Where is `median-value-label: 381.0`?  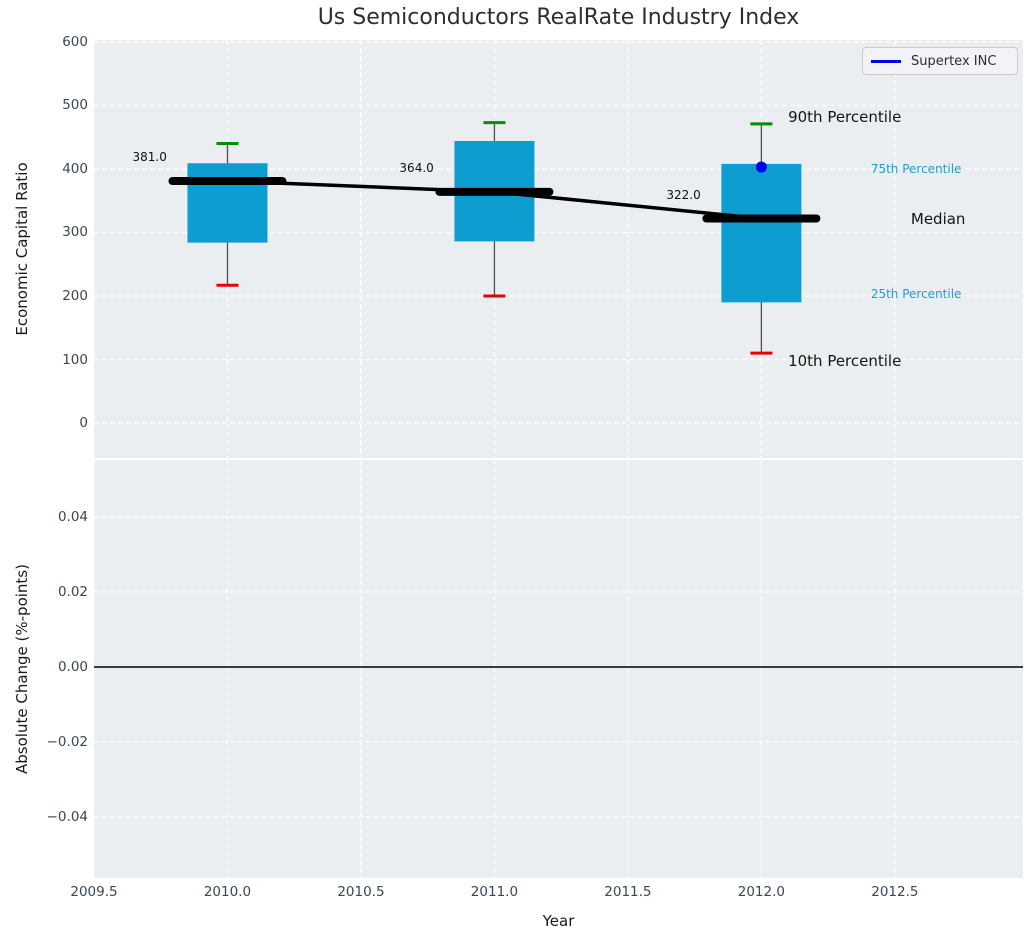 median-value-label: 381.0 is located at coordinates (149, 157).